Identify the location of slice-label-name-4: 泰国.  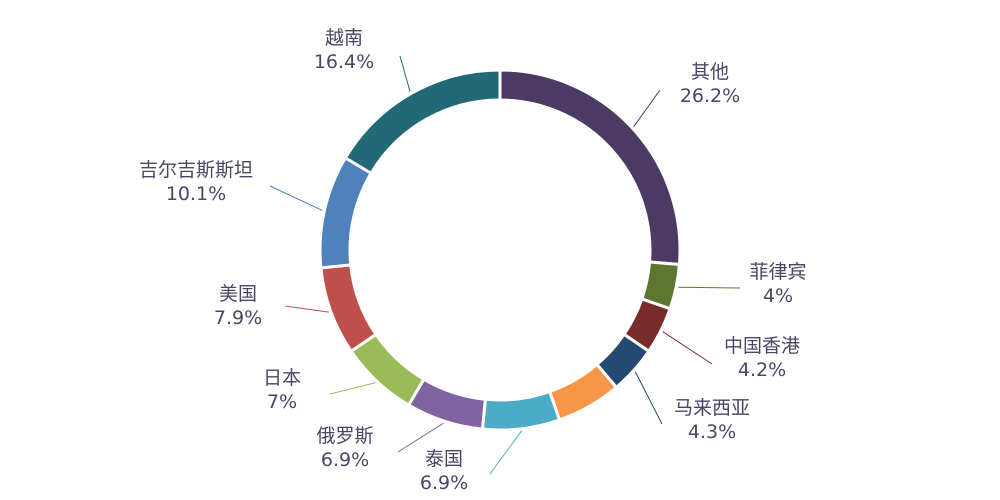
(444, 459).